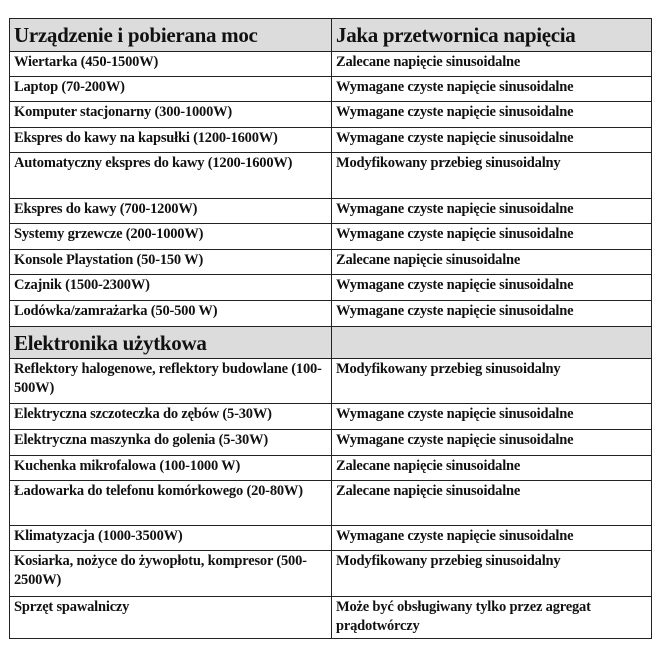 Image resolution: width=659 pixels, height=646 pixels. I want to click on device-cell: Laptop (70-200W), so click(170, 89).